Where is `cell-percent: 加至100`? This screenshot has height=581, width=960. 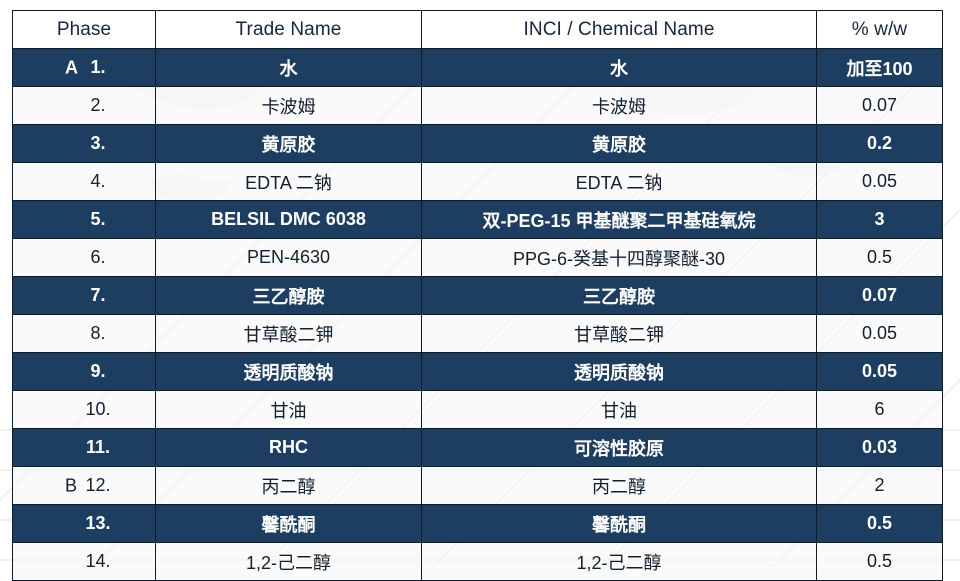
cell-percent: 加至100 is located at coordinates (879, 67).